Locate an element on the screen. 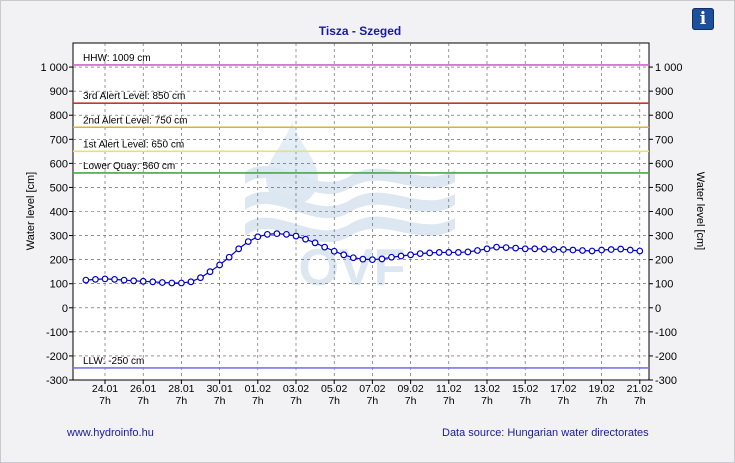 The image size is (735, 463). y-tick-label-right: -300 is located at coordinates (666, 381).